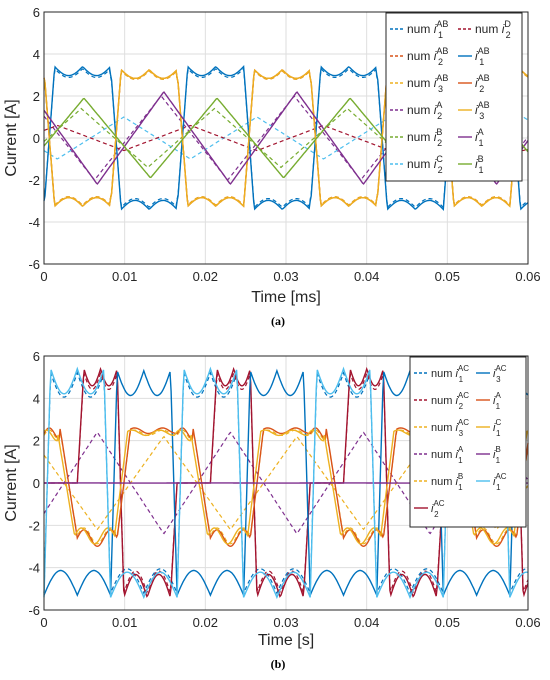 This screenshot has width=550, height=680. What do you see at coordinates (482, 56) in the screenshot?
I see `legend-label: iAB 1` at bounding box center [482, 56].